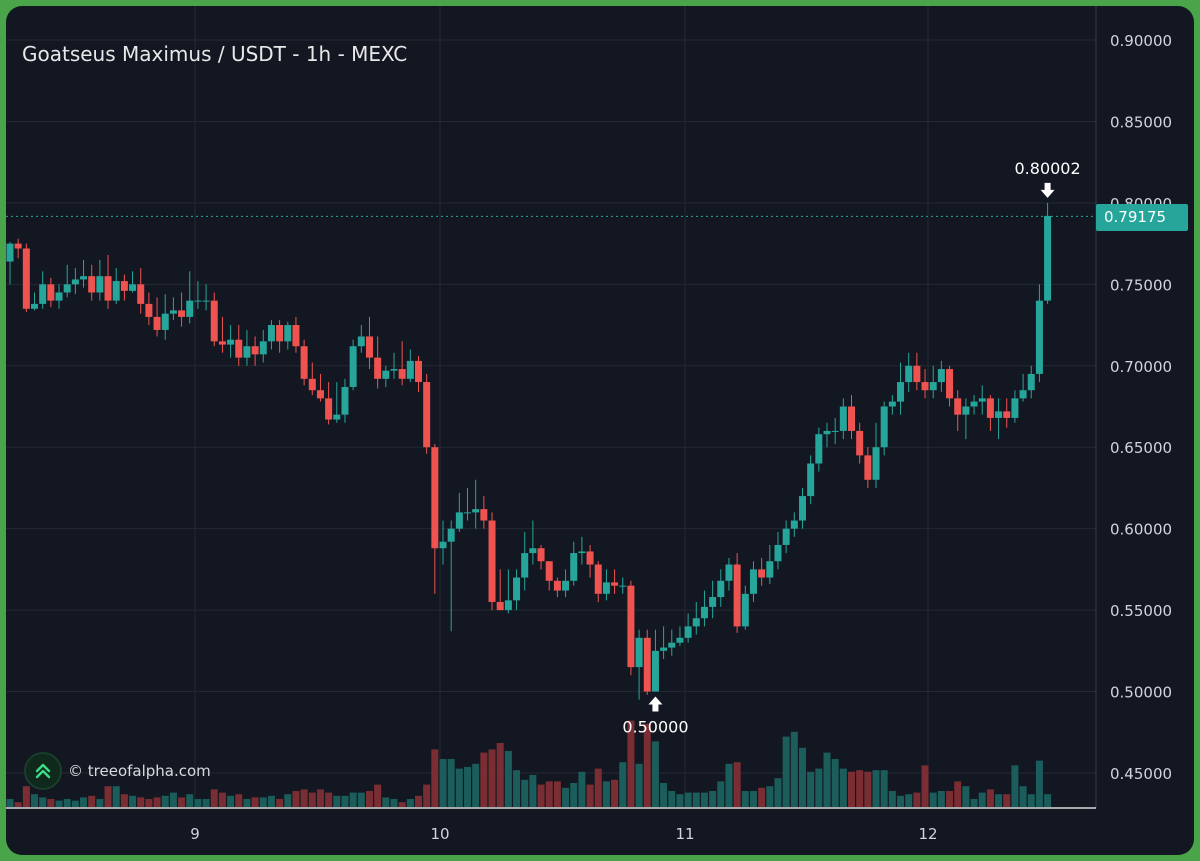 The width and height of the screenshot is (1200, 861). I want to click on x-tick-label: 10, so click(439, 834).